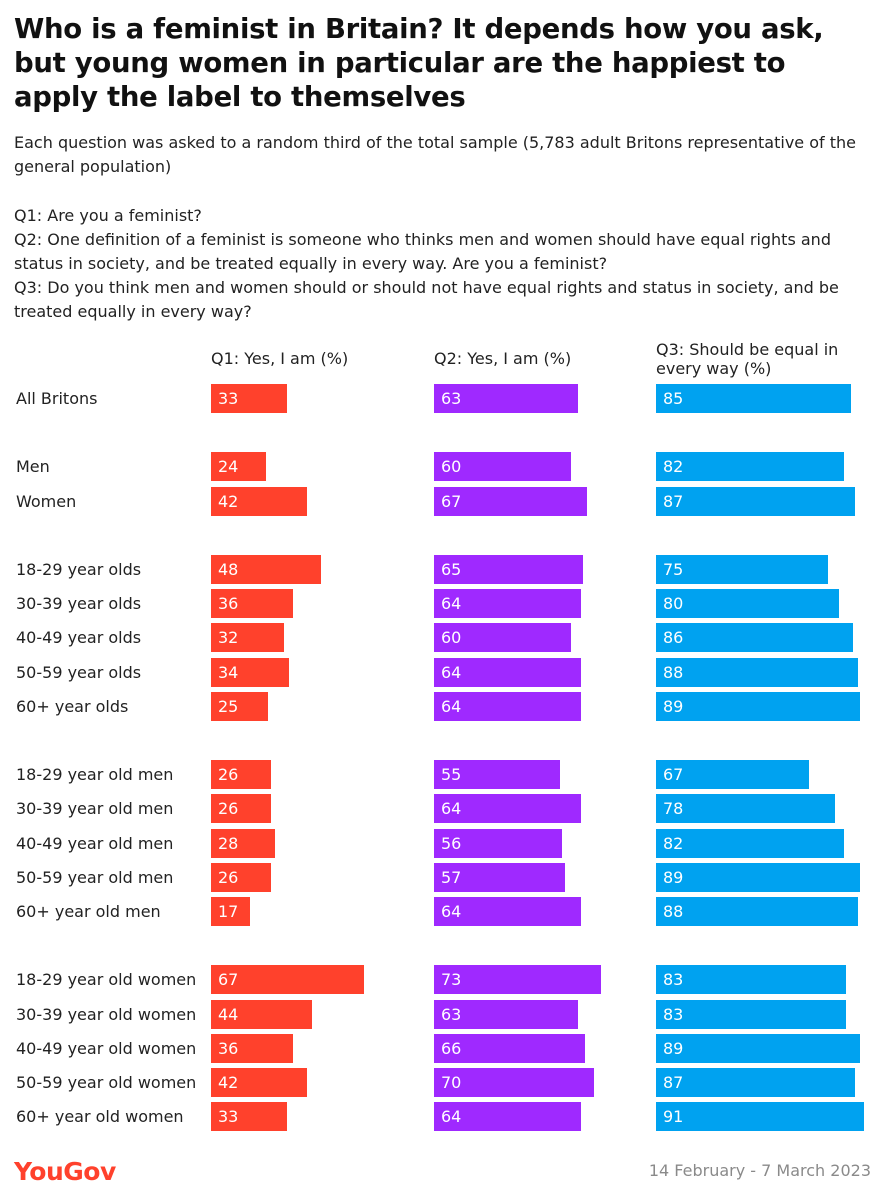  I want to click on data-label-q2-40-49-year-olds: 60, so click(451, 638).